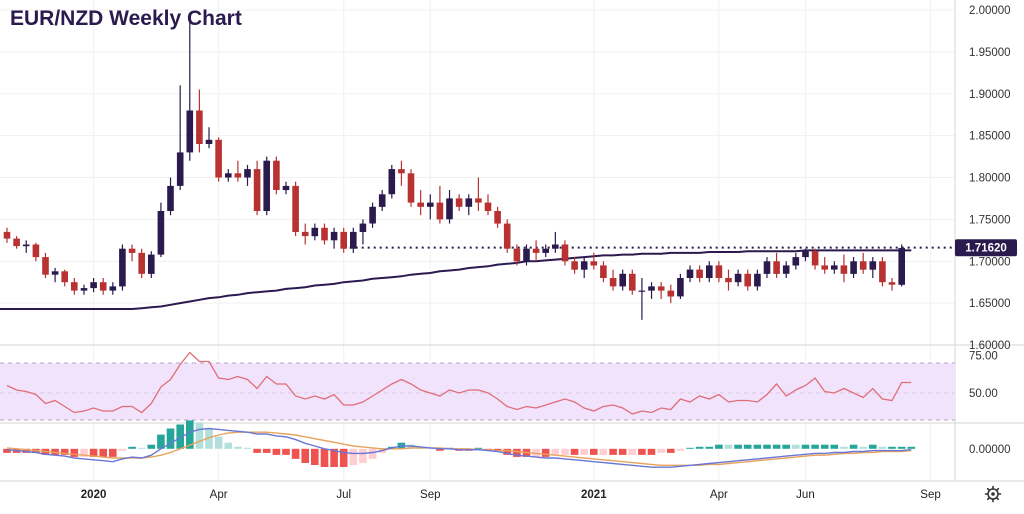  What do you see at coordinates (459, 447) in the screenshot?
I see `macd-line` at bounding box center [459, 447].